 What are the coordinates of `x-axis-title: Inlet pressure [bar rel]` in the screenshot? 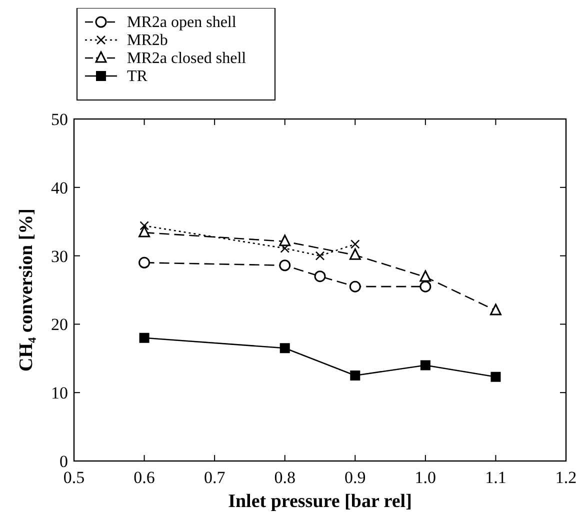 It's located at (320, 501).